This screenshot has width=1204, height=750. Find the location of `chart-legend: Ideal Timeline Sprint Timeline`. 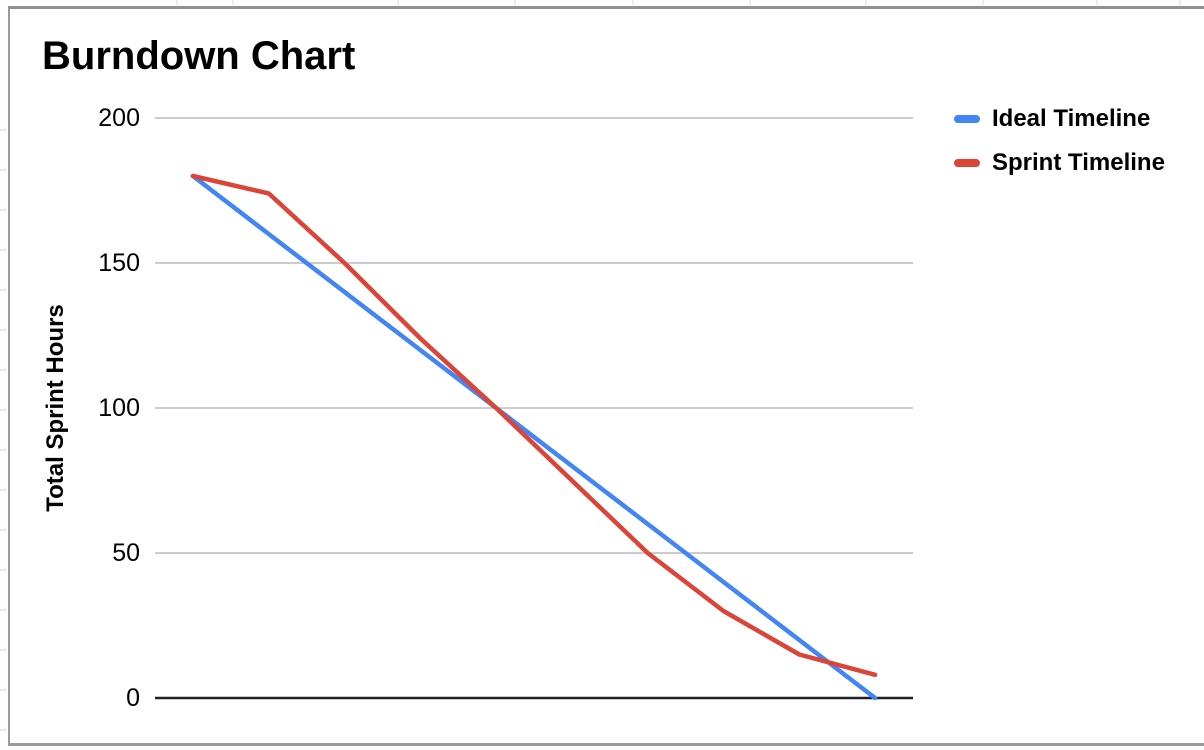

chart-legend: Ideal Timeline Sprint Timeline is located at coordinates (1059, 149).